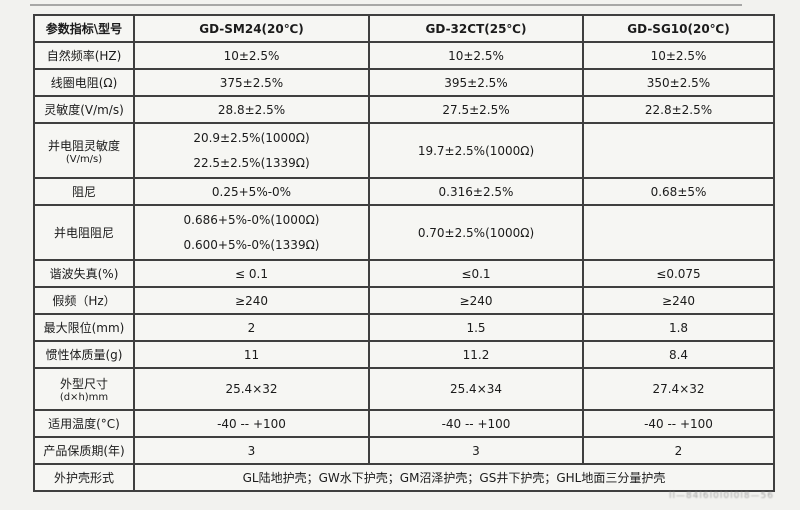 Image resolution: width=800 pixels, height=510 pixels. I want to click on header-model-gd-sm24: GD-SM24(20℃), so click(251, 28).